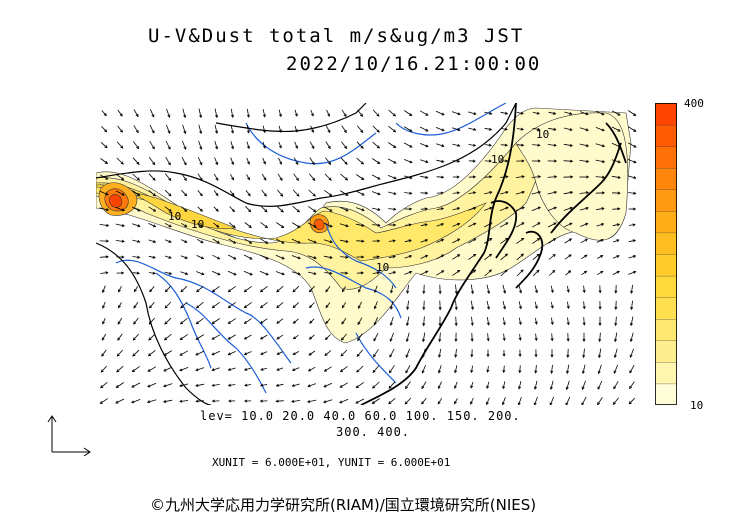 Image resolution: width=752 pixels, height=532 pixels. What do you see at coordinates (666, 222) in the screenshot?
I see `colorbar-swatch` at bounding box center [666, 222].